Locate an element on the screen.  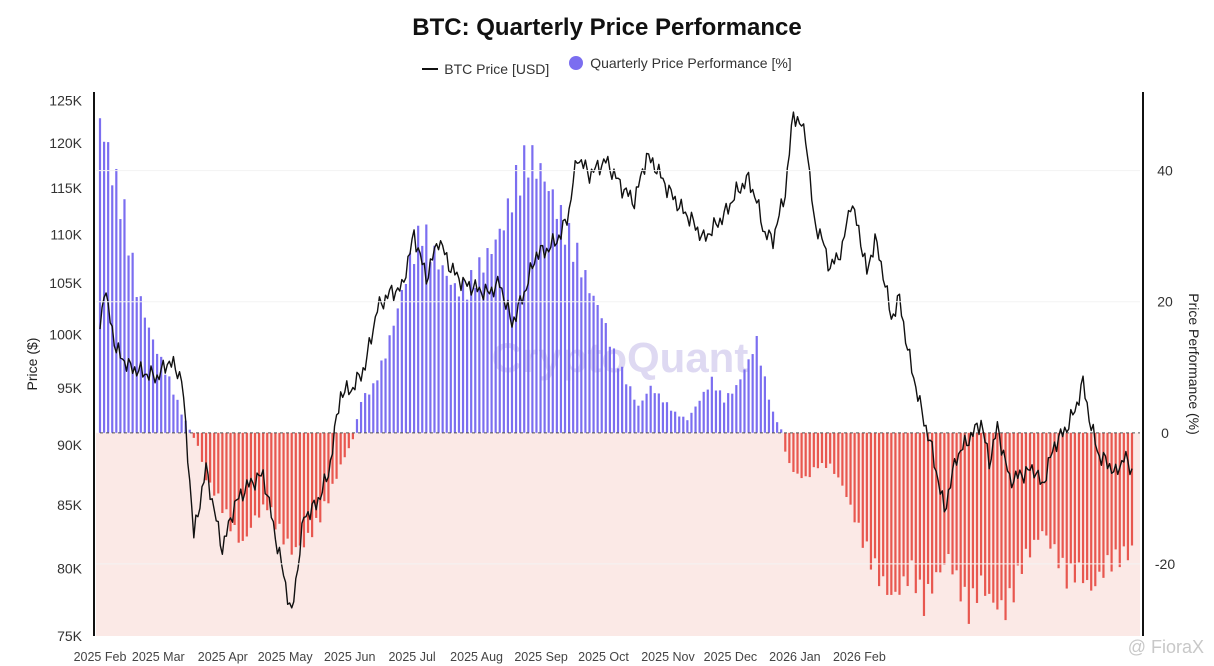
left-tick-label: 95K is located at coordinates (70, 388).